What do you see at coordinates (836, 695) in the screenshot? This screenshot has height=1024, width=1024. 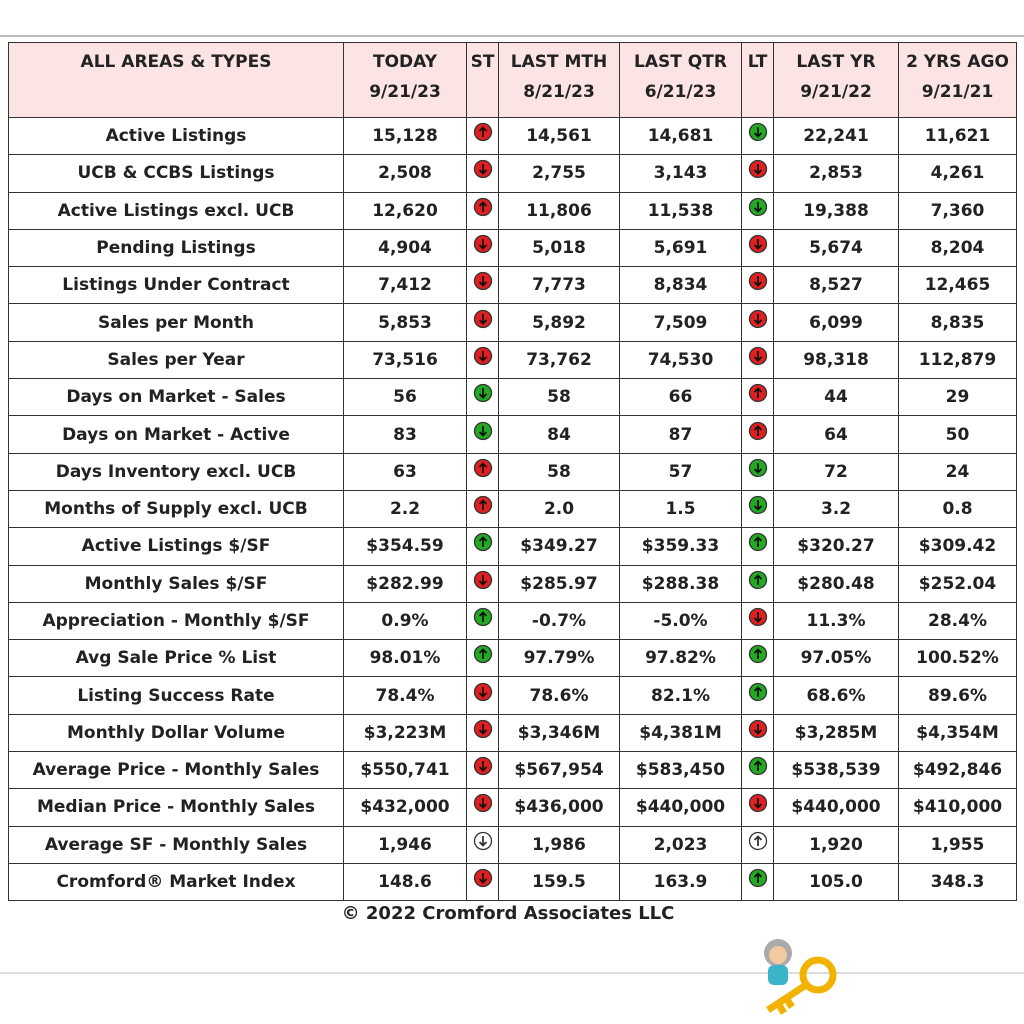 I see `value-cell: 68.6%` at bounding box center [836, 695].